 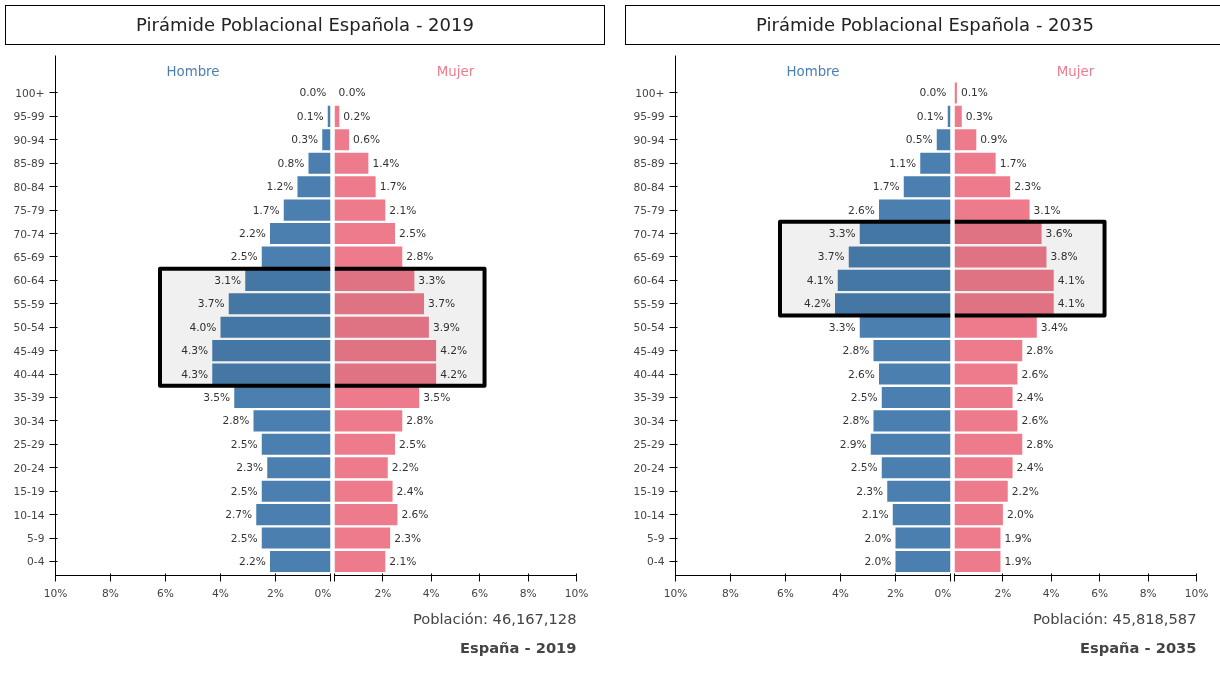 I want to click on y-tick-label: 50-54, so click(x=29, y=327).